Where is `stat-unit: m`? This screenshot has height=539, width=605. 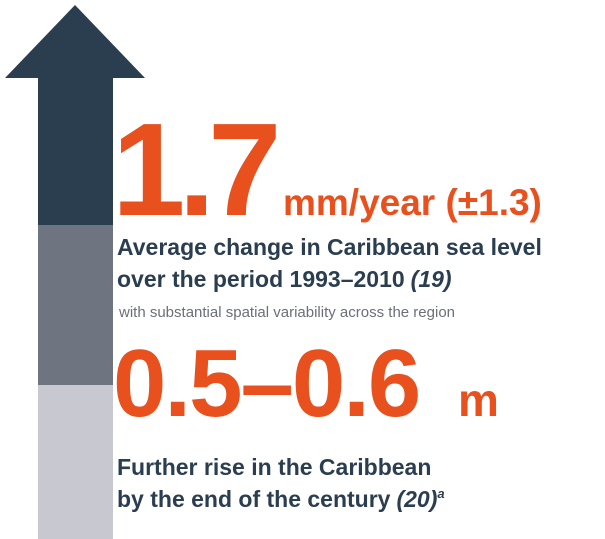 stat-unit: m is located at coordinates (478, 400).